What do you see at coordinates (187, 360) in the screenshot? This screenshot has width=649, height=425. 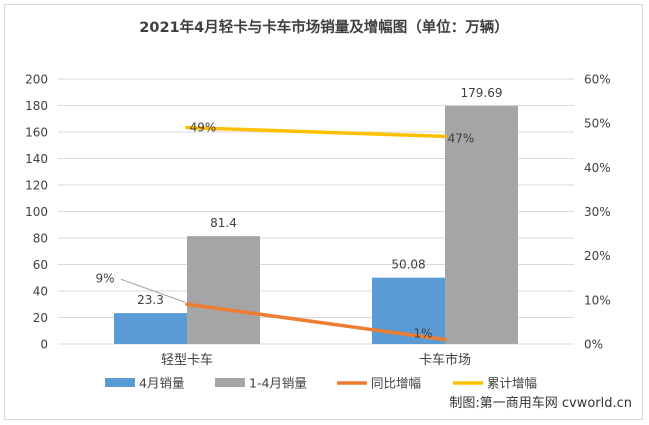 I see `x-tick-label: 轻型卡车` at bounding box center [187, 360].